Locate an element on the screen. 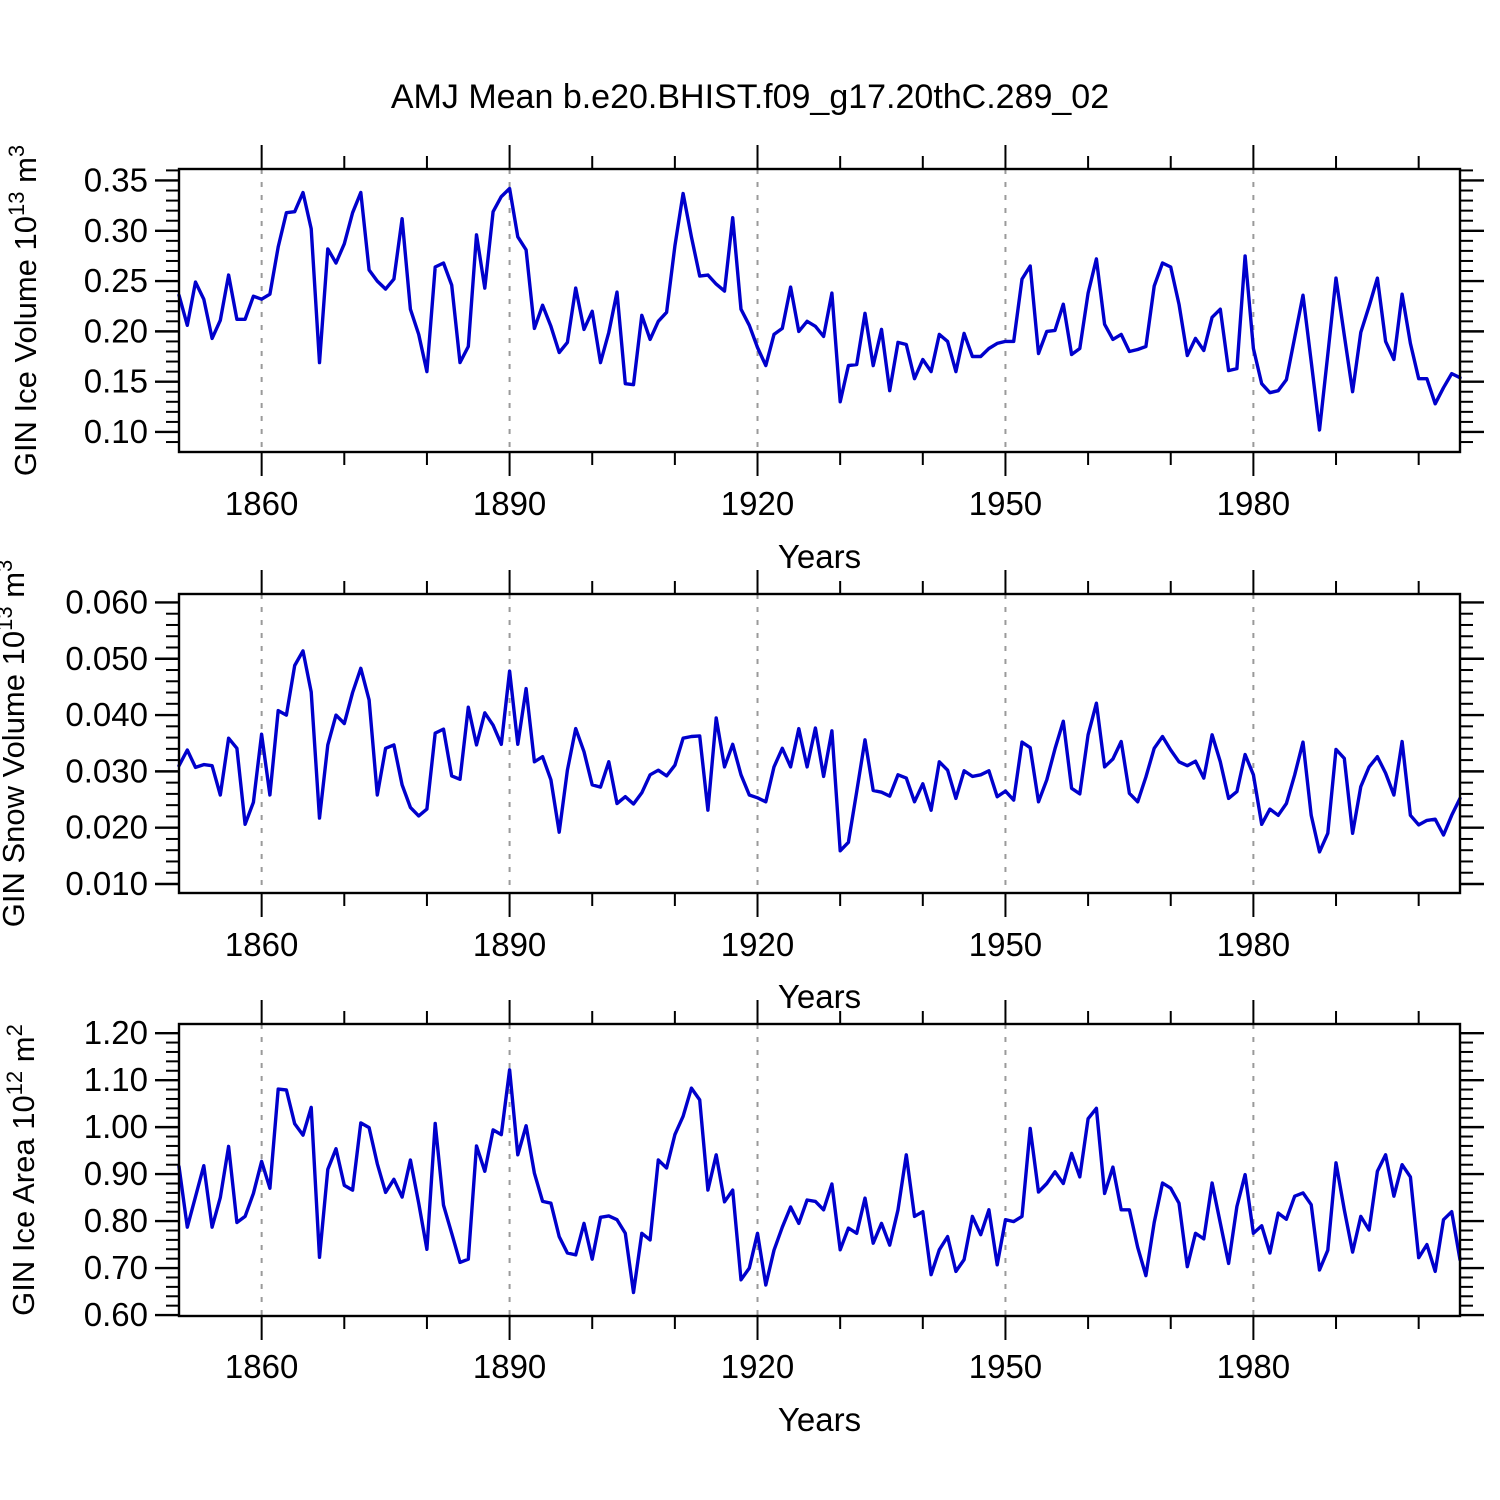  y-axis-title: GIN Snow Volume 1013 m3 is located at coordinates (15, 744).